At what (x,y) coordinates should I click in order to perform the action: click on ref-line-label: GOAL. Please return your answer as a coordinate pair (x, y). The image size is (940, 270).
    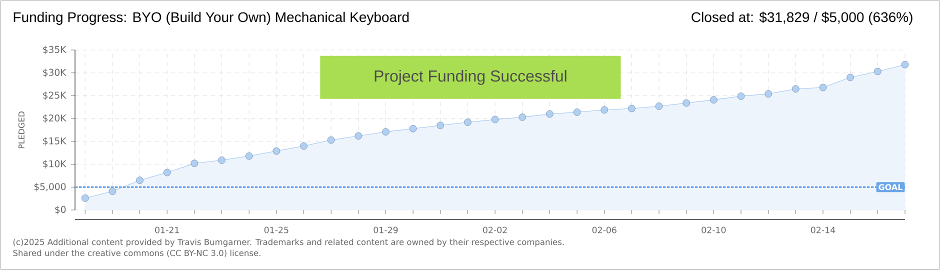
    Looking at the image, I should click on (890, 187).